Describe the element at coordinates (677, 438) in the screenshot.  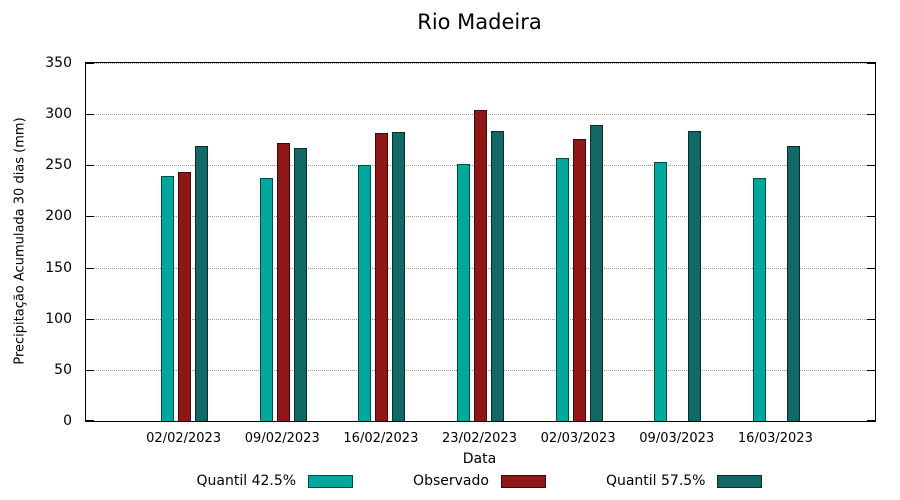
I see `x-tick-label: 09/03/2023` at that location.